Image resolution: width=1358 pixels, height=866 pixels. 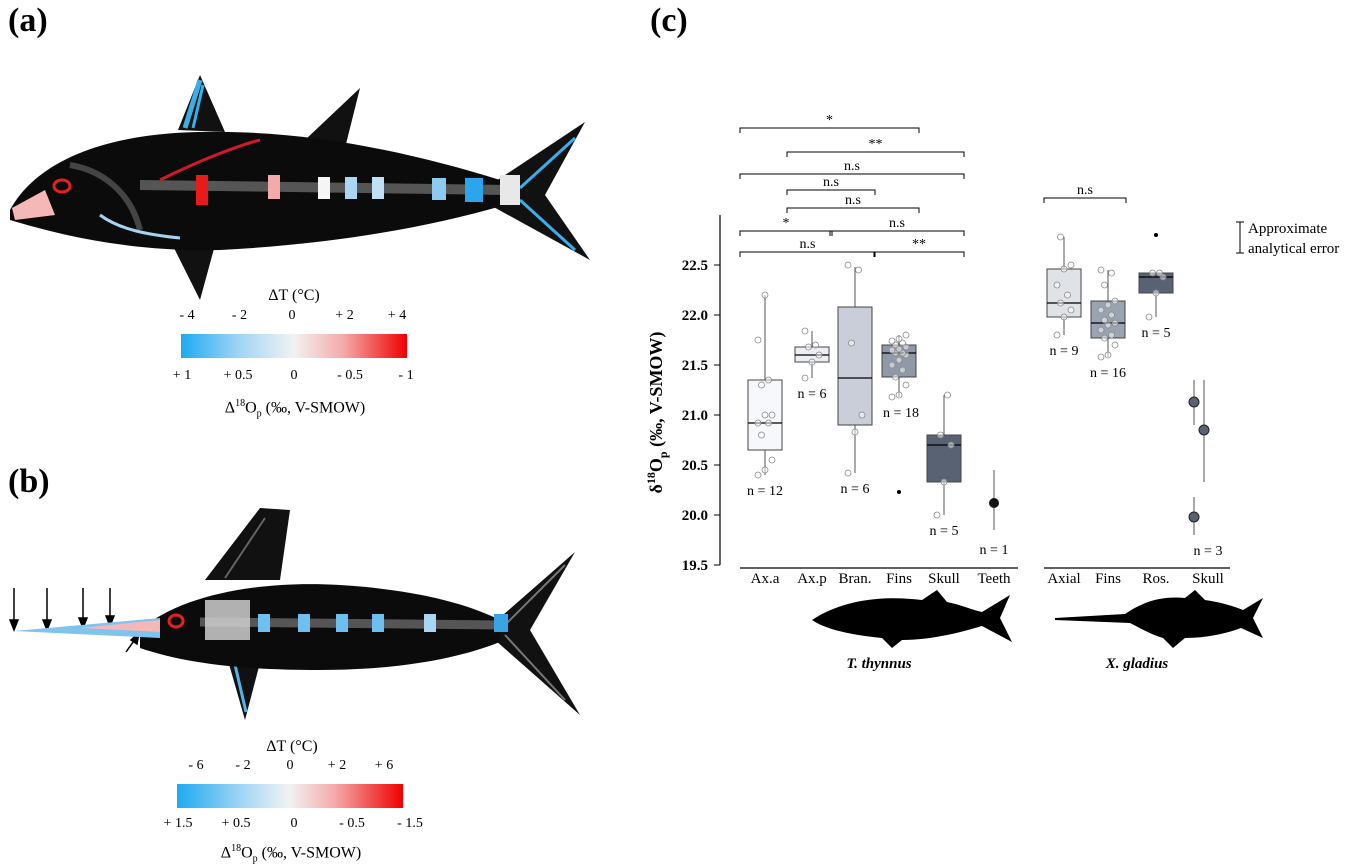 What do you see at coordinates (765, 579) in the screenshot?
I see `x-tick-label: Ax.a` at bounding box center [765, 579].